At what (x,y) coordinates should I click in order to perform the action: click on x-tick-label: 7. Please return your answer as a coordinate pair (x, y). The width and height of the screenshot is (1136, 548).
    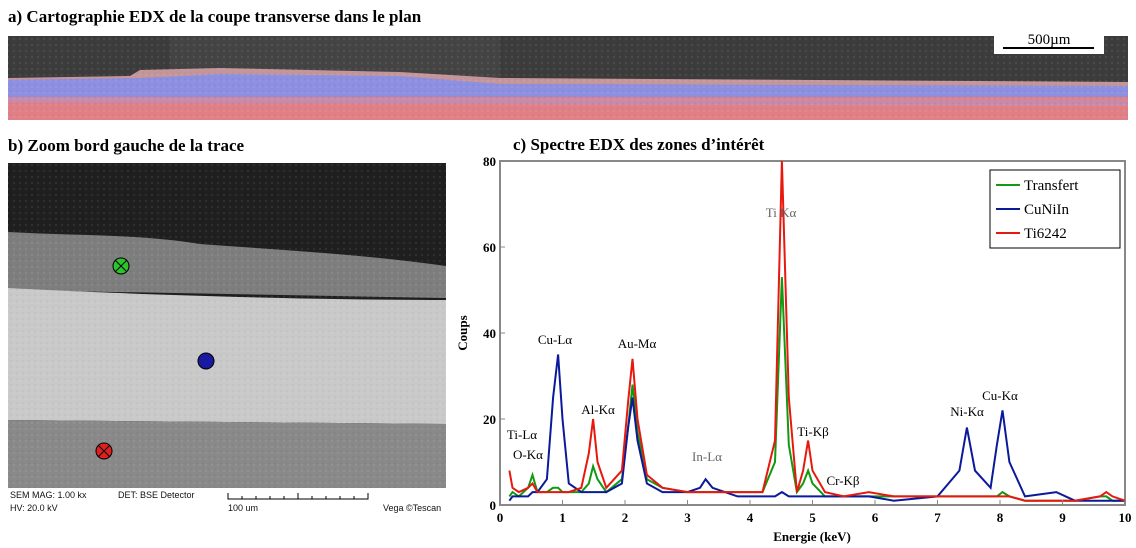
    Looking at the image, I should click on (937, 517).